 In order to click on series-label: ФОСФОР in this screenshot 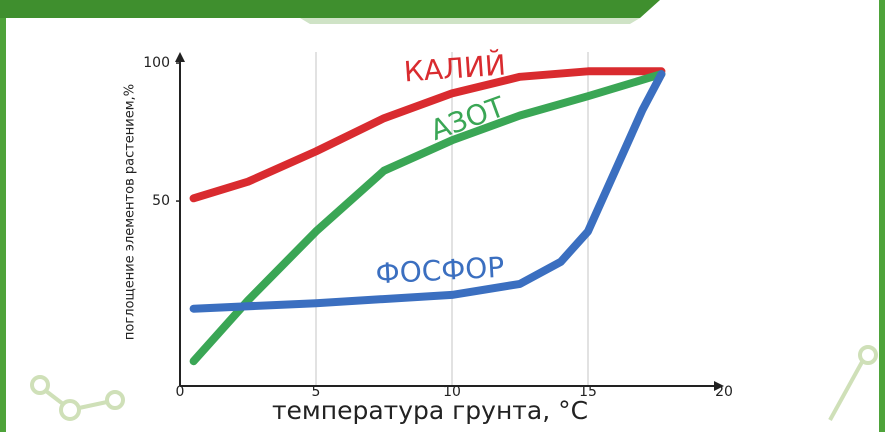, I will do `click(440, 271)`.